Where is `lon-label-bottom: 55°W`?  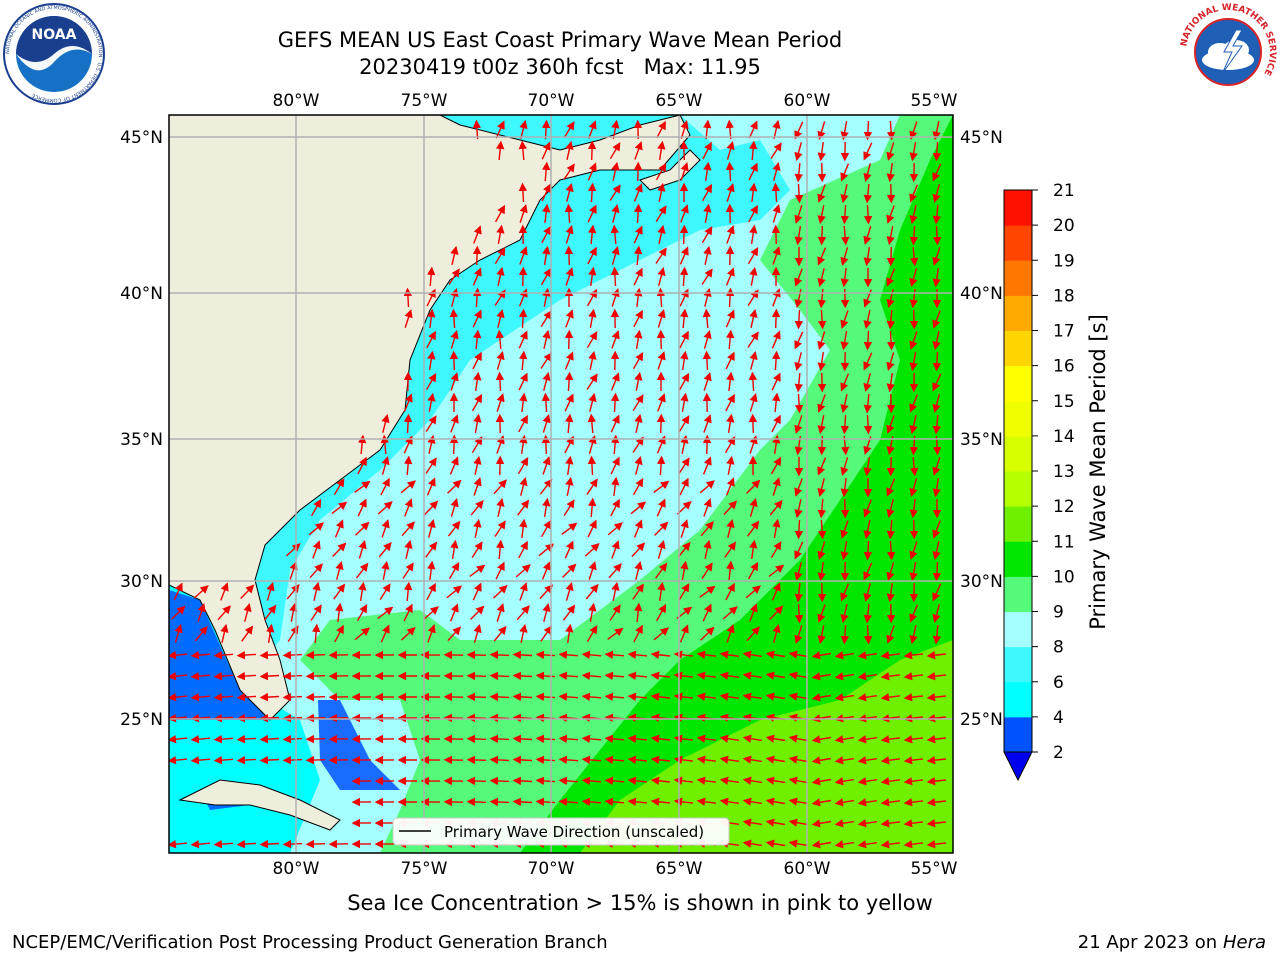
lon-label-bottom: 55°W is located at coordinates (934, 869).